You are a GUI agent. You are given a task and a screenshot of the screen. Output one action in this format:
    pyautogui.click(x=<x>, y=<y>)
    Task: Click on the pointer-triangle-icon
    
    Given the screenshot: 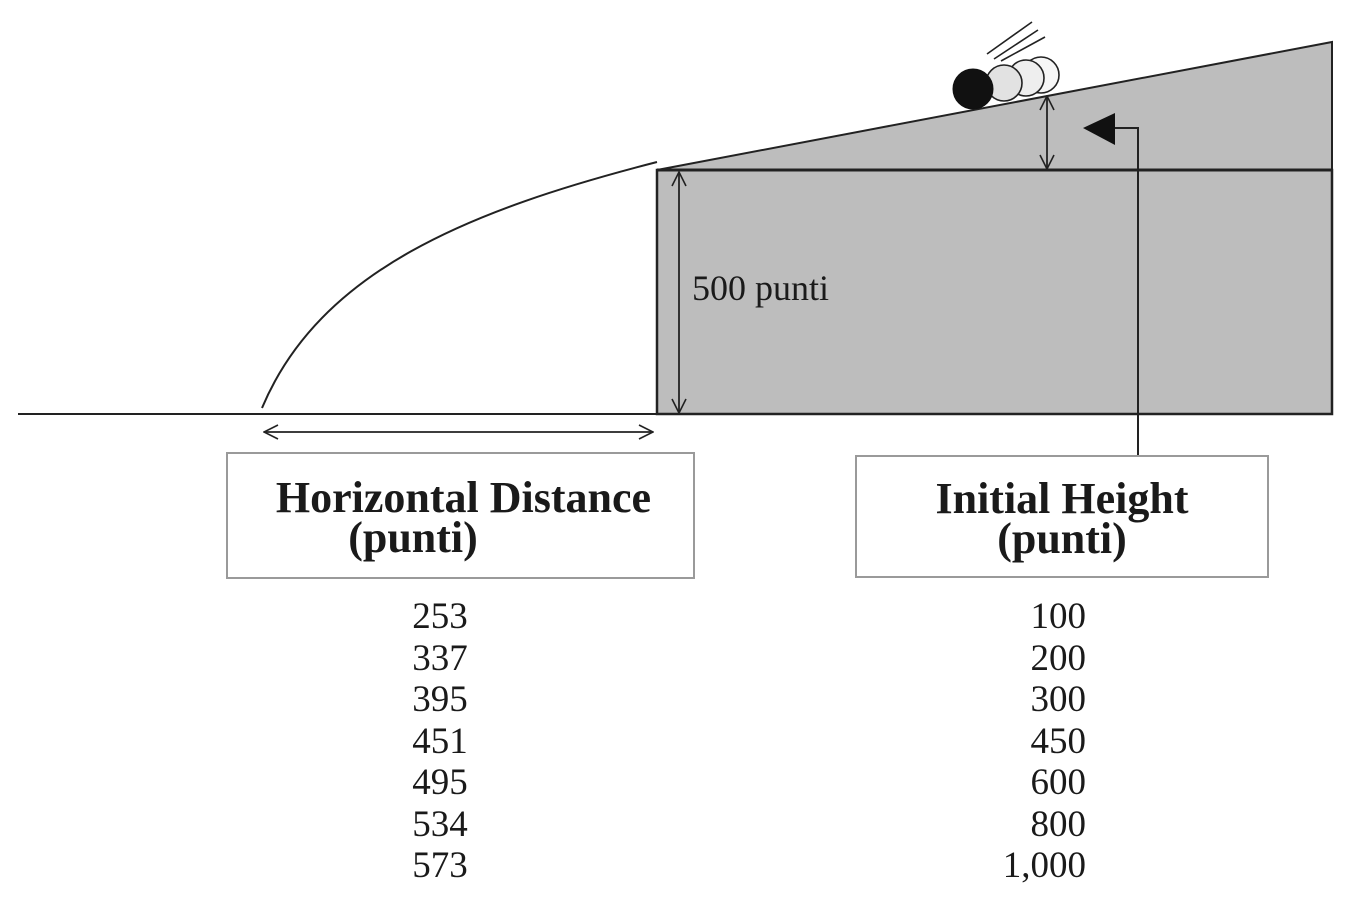 What is the action you would take?
    pyautogui.click(x=1099, y=129)
    